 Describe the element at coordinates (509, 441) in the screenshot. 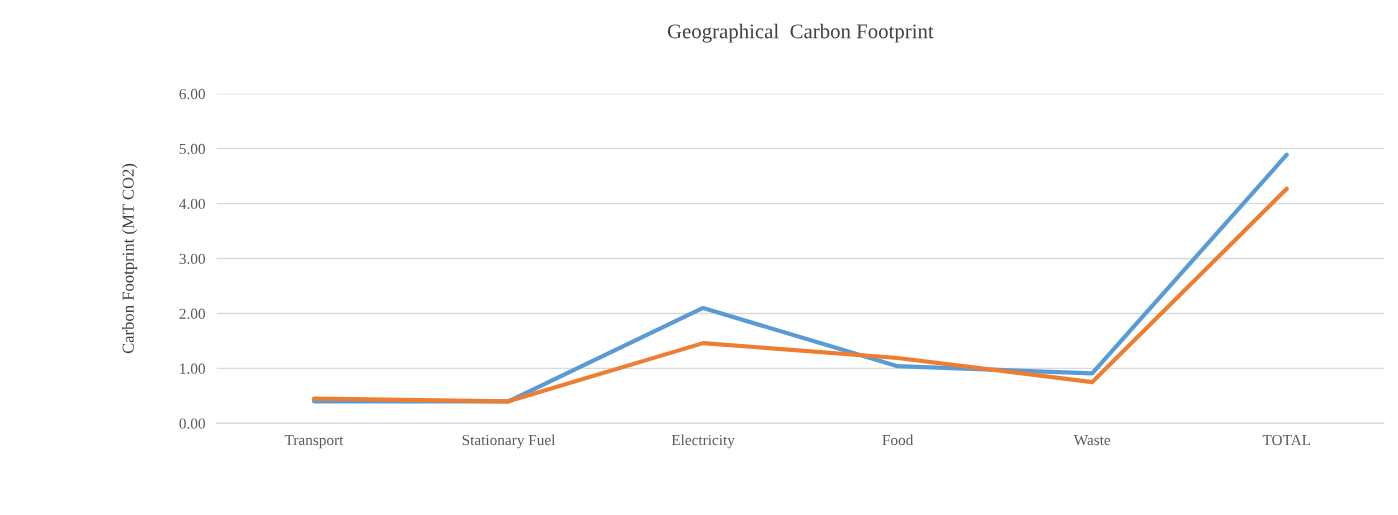

I see `x-tick-label: Stationary Fuel` at that location.